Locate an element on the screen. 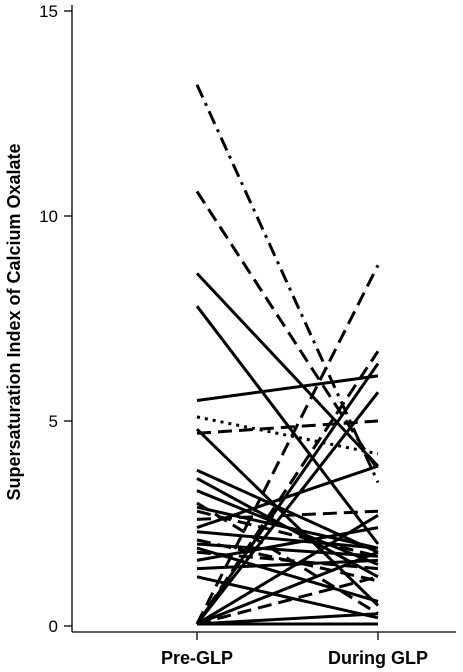 The width and height of the screenshot is (463, 672). y-tick-label: 10 is located at coordinates (48, 216).